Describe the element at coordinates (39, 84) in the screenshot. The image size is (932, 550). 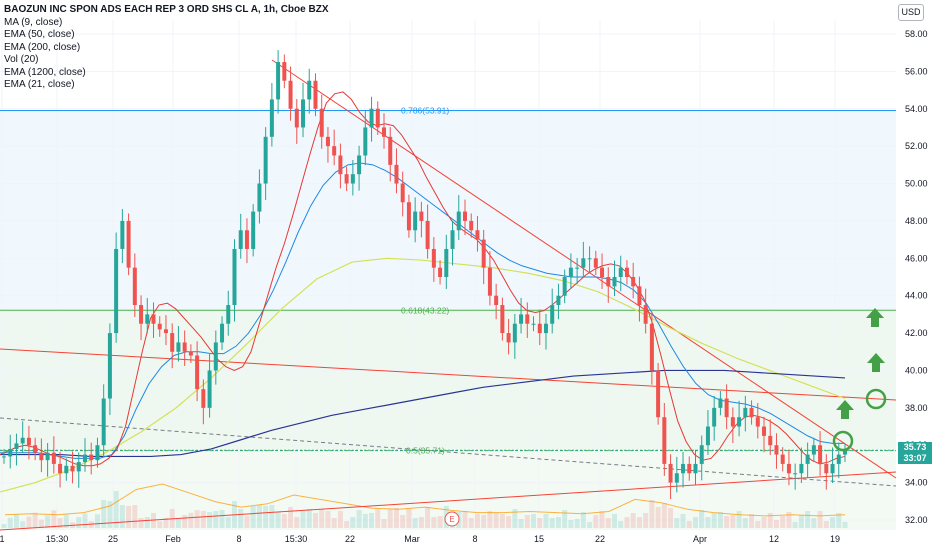
I see `indicator-ema21: EMA (21, close)` at that location.